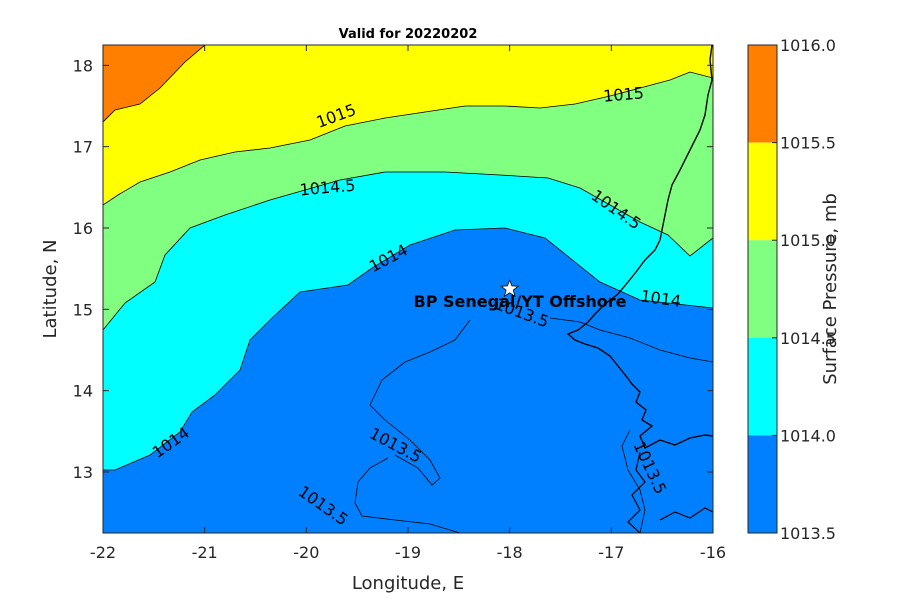  What do you see at coordinates (808, 338) in the screenshot?
I see `colorbar-tick-label: 1014.5` at bounding box center [808, 338].